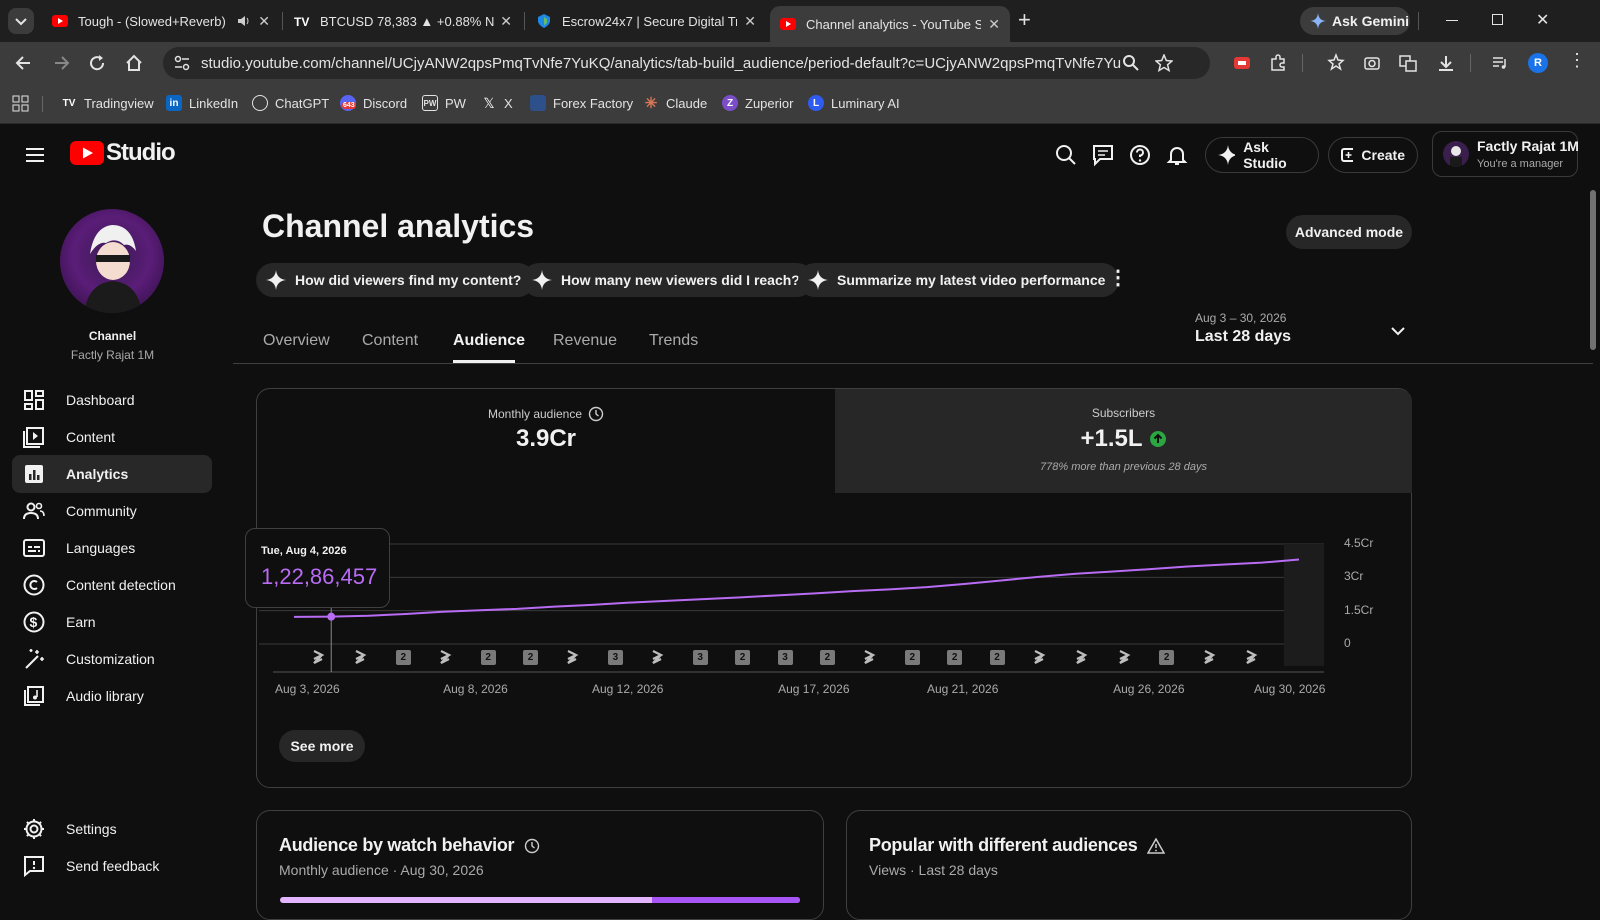 The image size is (1600, 920). I want to click on favorites-icon, so click(1336, 63).